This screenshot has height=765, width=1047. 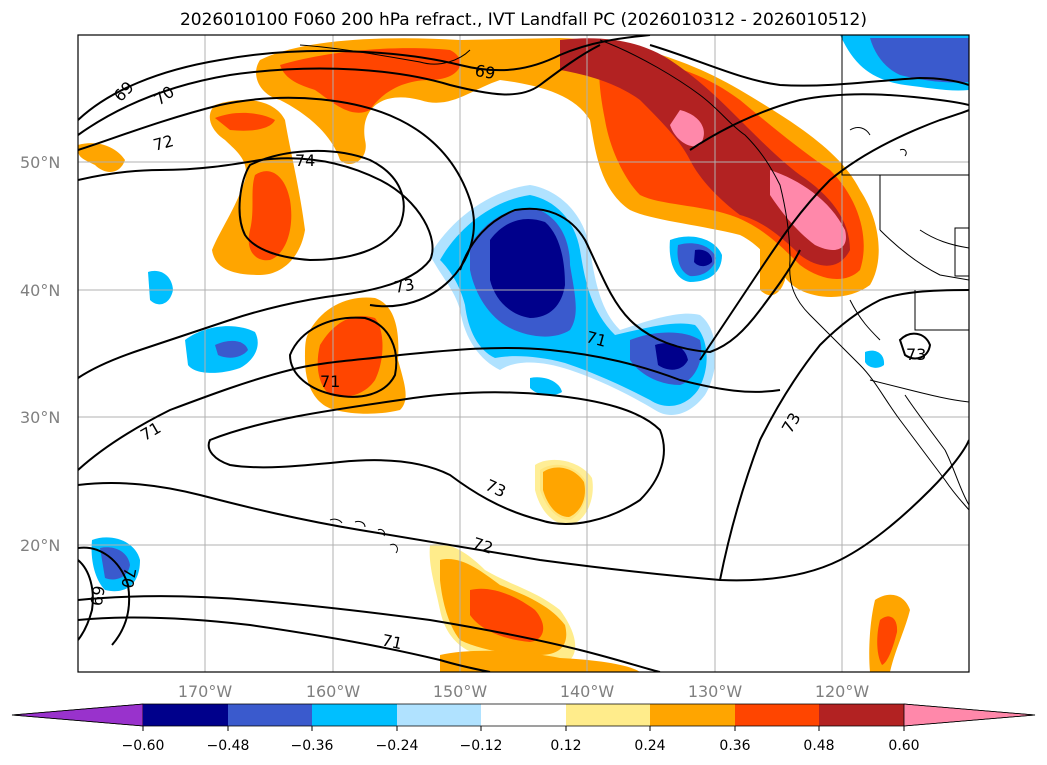 I want to click on contour-73-small, so click(x=915, y=346).